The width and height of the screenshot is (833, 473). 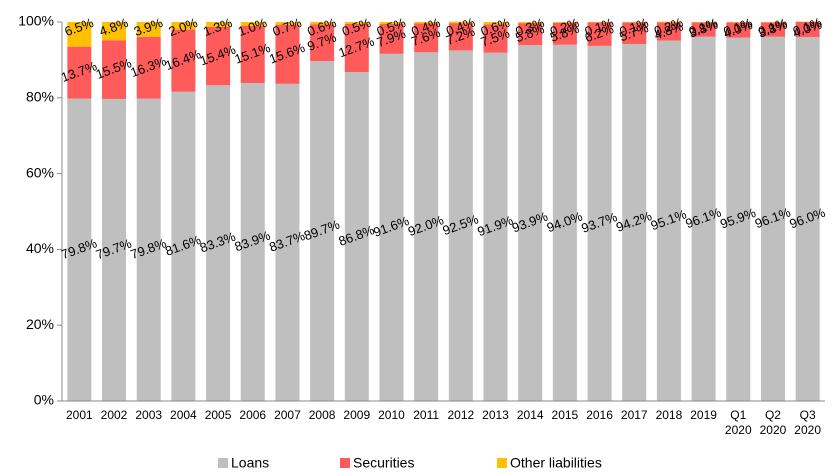 What do you see at coordinates (703, 415) in the screenshot?
I see `x-tick-label: 2019` at bounding box center [703, 415].